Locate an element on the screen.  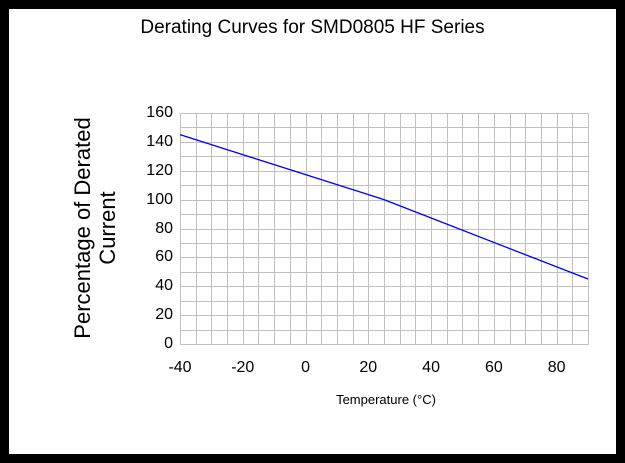
x-tick-label: 20 is located at coordinates (368, 367).